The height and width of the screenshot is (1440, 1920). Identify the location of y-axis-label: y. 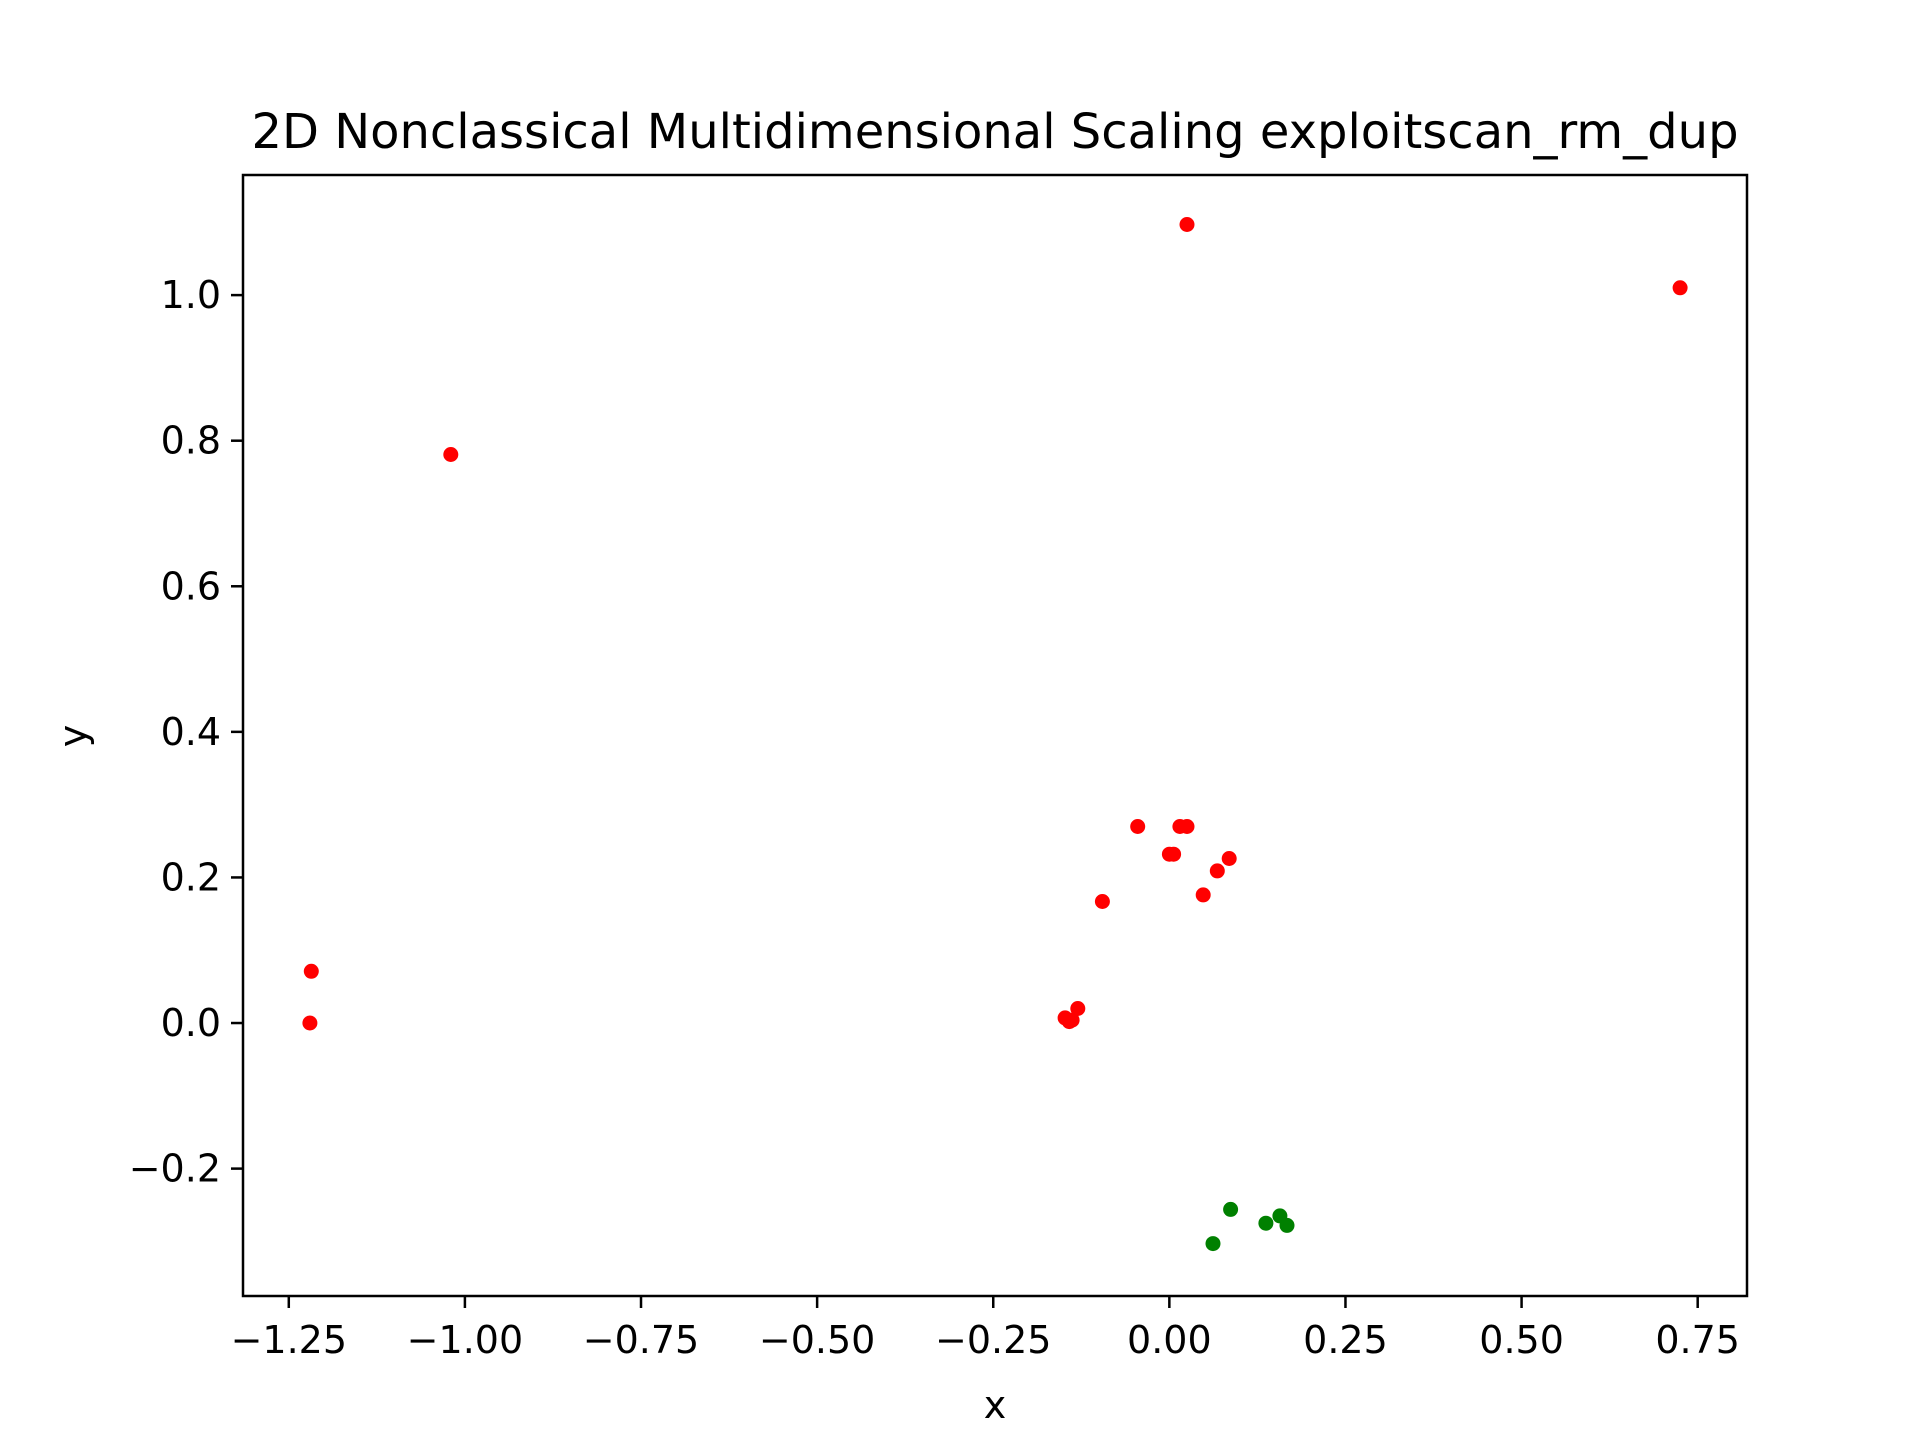
(73, 736).